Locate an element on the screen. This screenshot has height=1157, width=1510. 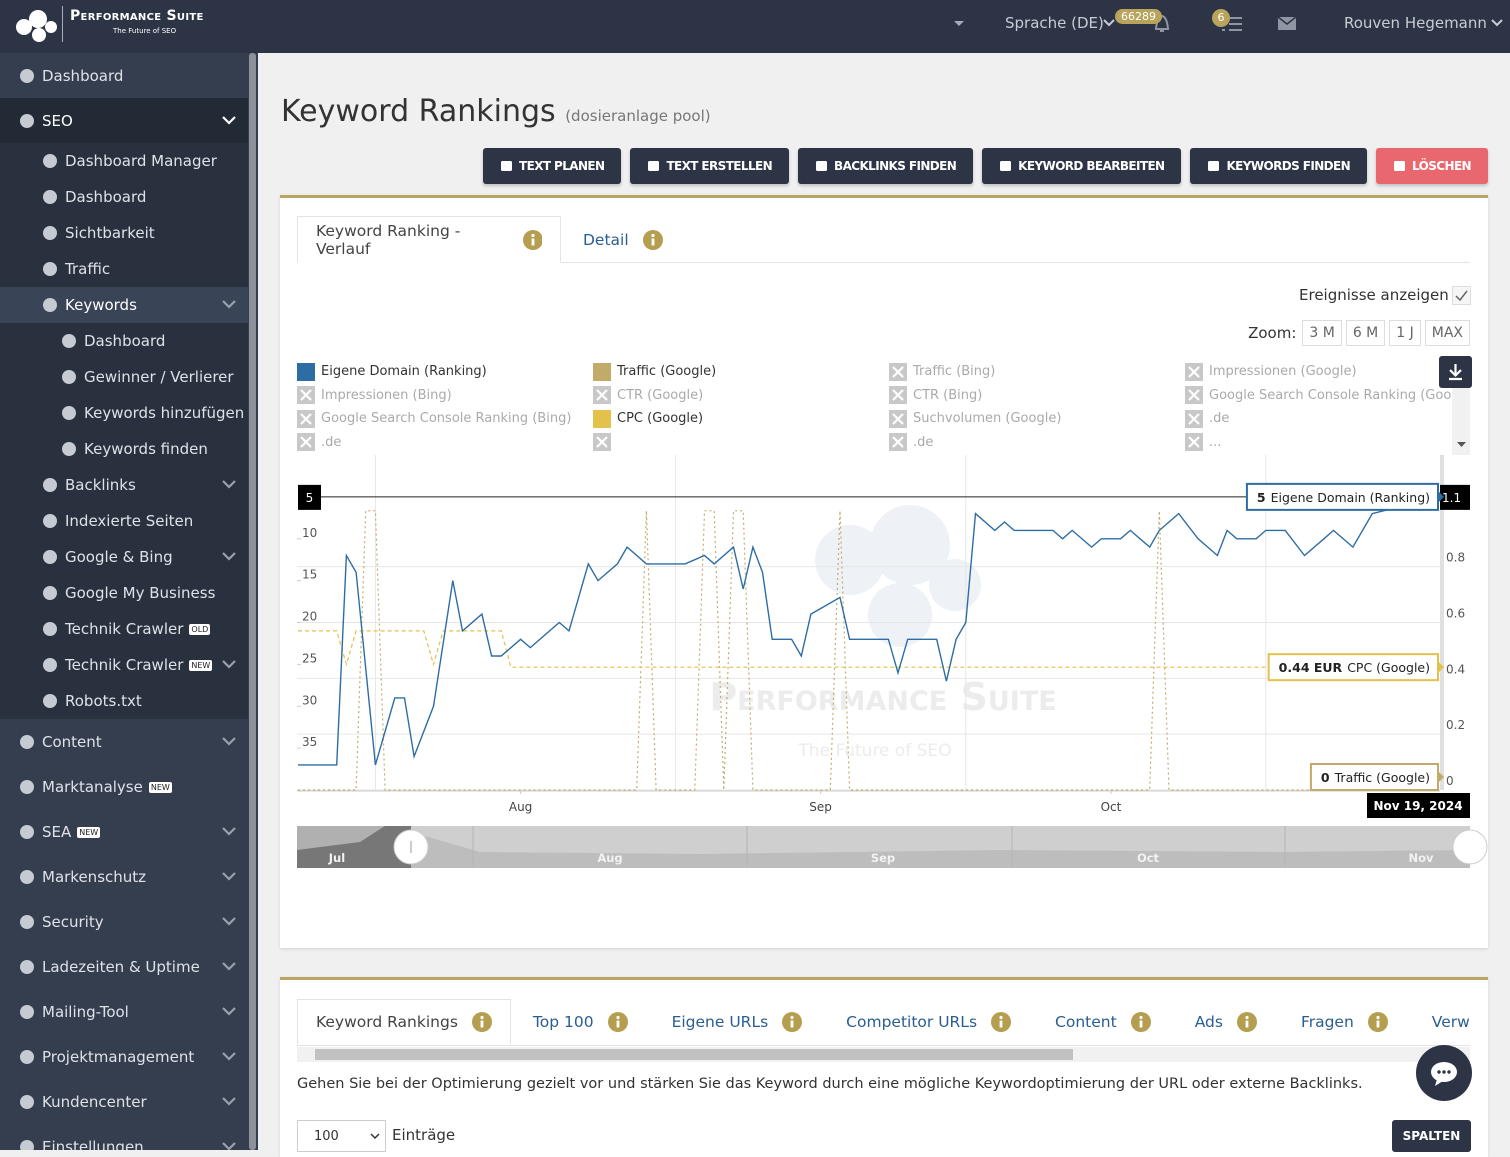
scroll-thumb is located at coordinates (694, 1054).